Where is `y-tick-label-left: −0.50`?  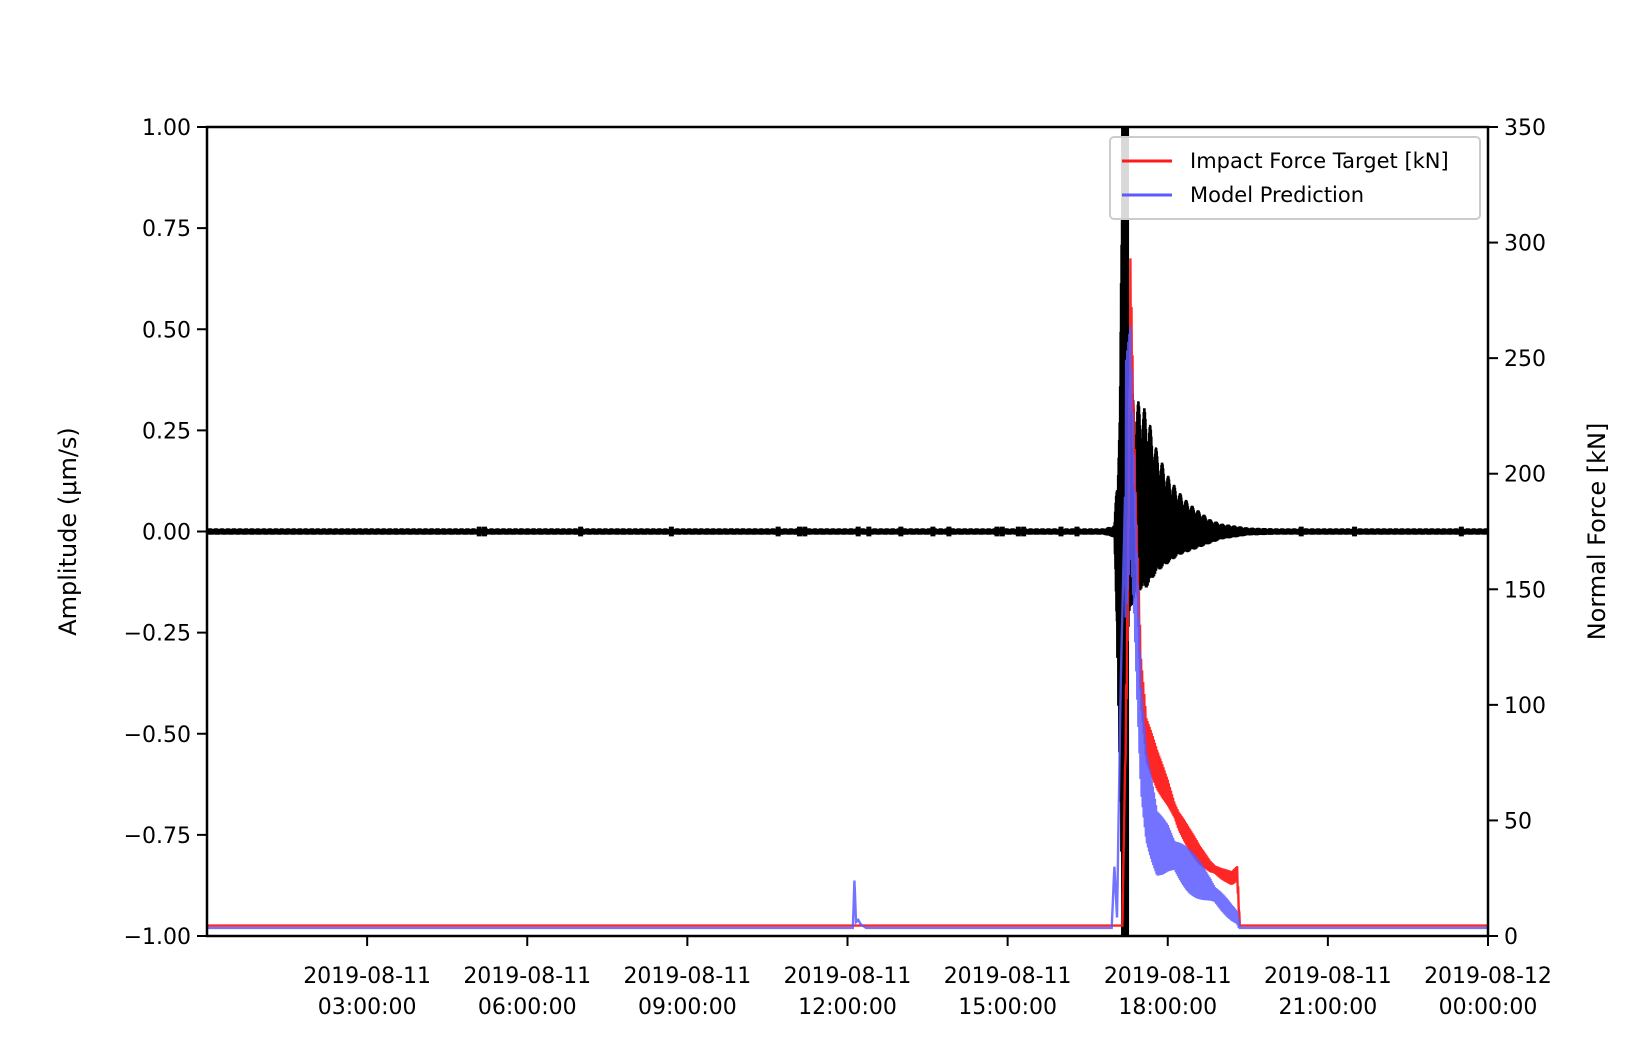
y-tick-label-left: −0.50 is located at coordinates (157, 735).